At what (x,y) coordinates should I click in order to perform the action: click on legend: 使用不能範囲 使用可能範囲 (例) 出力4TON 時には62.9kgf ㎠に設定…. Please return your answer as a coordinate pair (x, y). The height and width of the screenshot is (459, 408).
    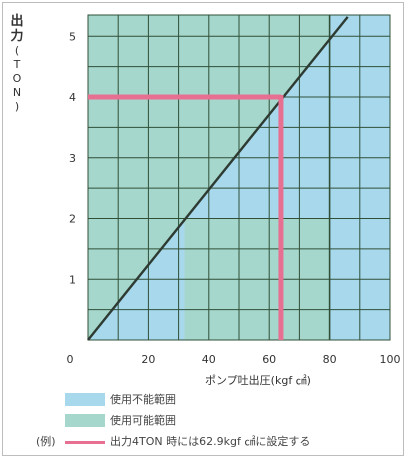
    Looking at the image, I should click on (204, 423).